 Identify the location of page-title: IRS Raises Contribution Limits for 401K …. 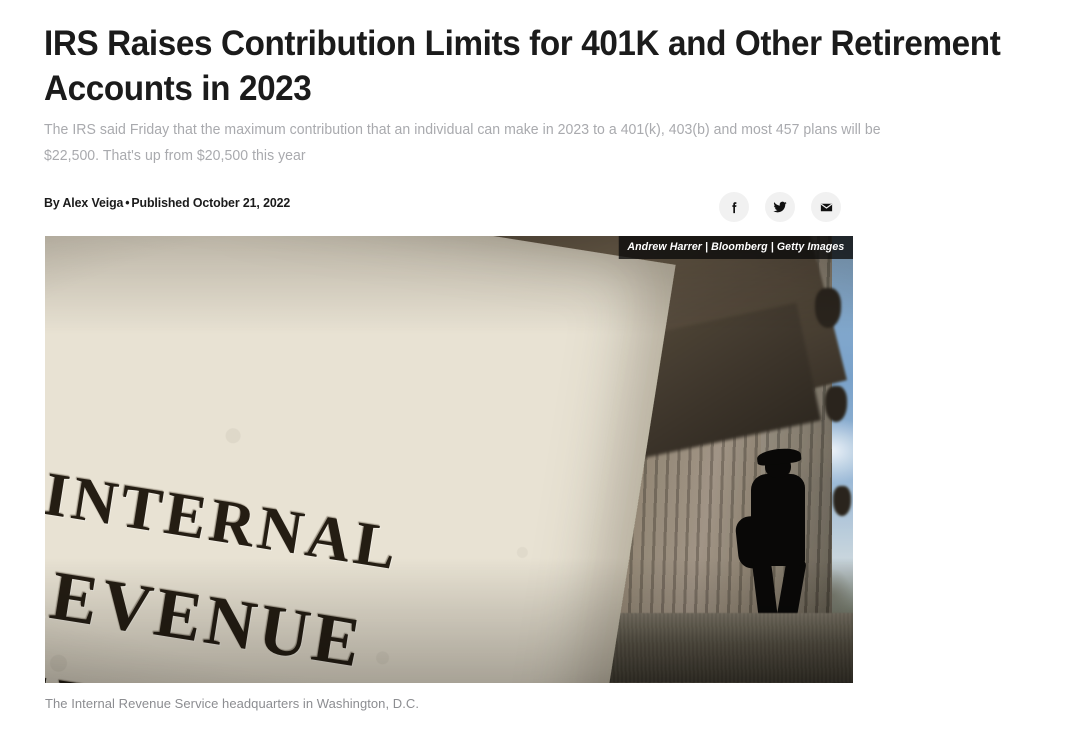
(522, 66).